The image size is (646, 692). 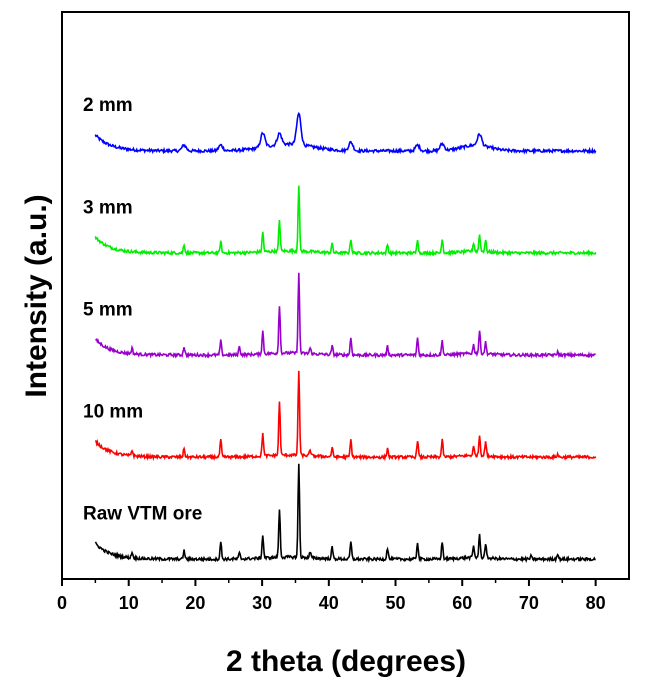 What do you see at coordinates (529, 603) in the screenshot?
I see `x-tick-label: 70` at bounding box center [529, 603].